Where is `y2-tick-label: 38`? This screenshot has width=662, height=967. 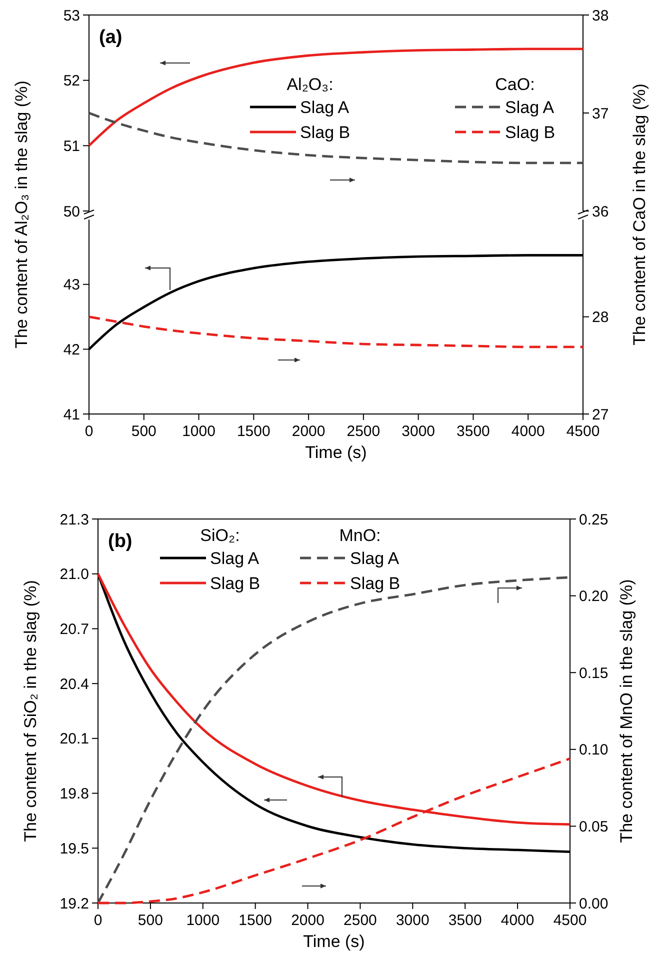
y2-tick-label: 38 is located at coordinates (600, 15).